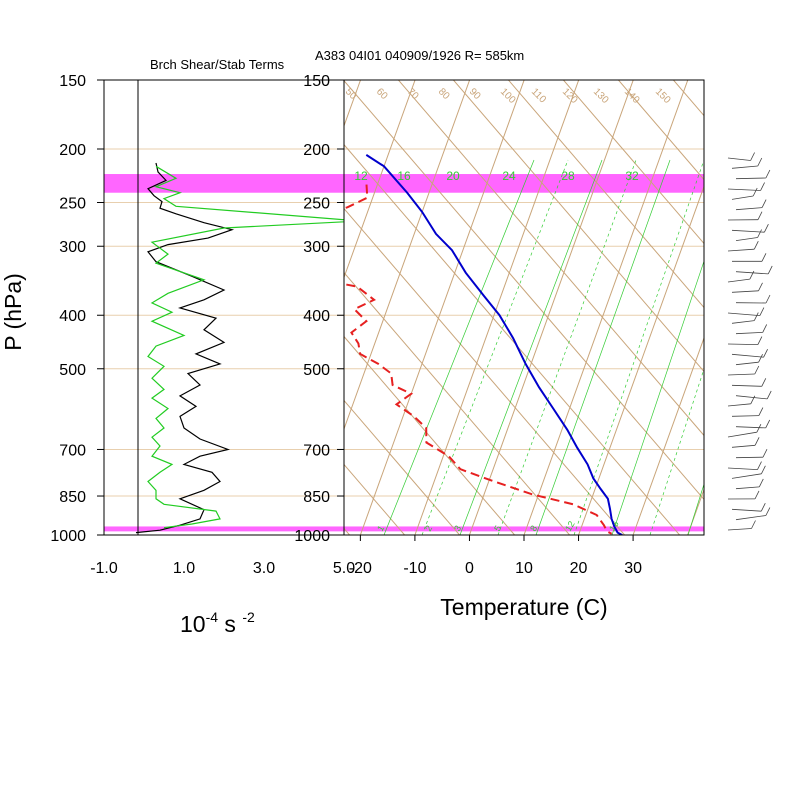 The height and width of the screenshot is (800, 800). I want to click on pressure-tick-label: 700, so click(316, 450).